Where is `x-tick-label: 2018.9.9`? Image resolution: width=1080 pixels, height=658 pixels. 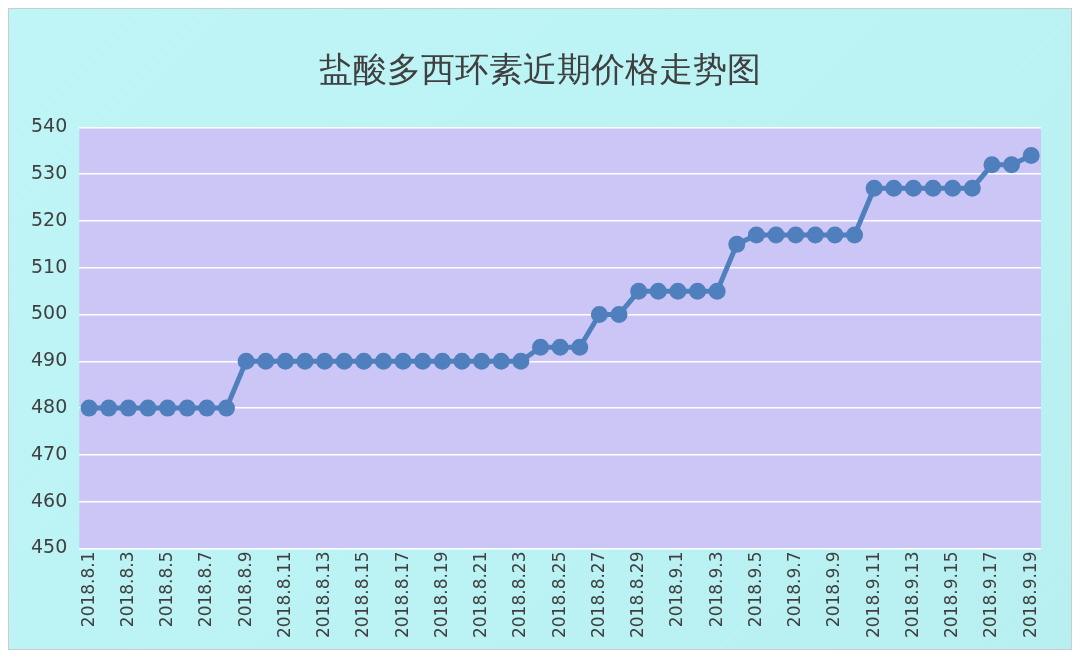
x-tick-label: 2018.9.9 is located at coordinates (833, 589).